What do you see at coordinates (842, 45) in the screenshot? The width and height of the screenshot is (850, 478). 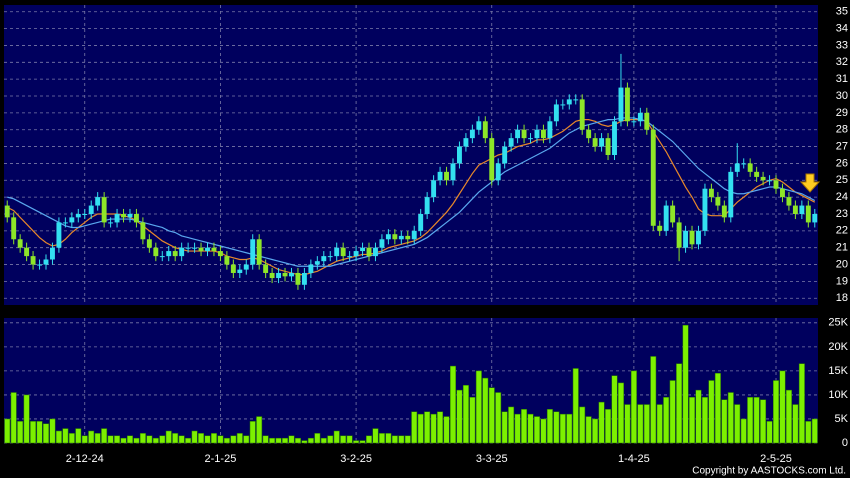 I see `y-tick-label: 33` at bounding box center [842, 45].